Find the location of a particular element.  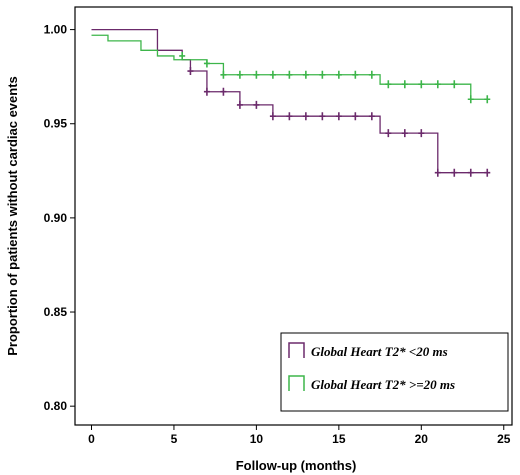

x-tick-label: 20 is located at coordinates (422, 439).